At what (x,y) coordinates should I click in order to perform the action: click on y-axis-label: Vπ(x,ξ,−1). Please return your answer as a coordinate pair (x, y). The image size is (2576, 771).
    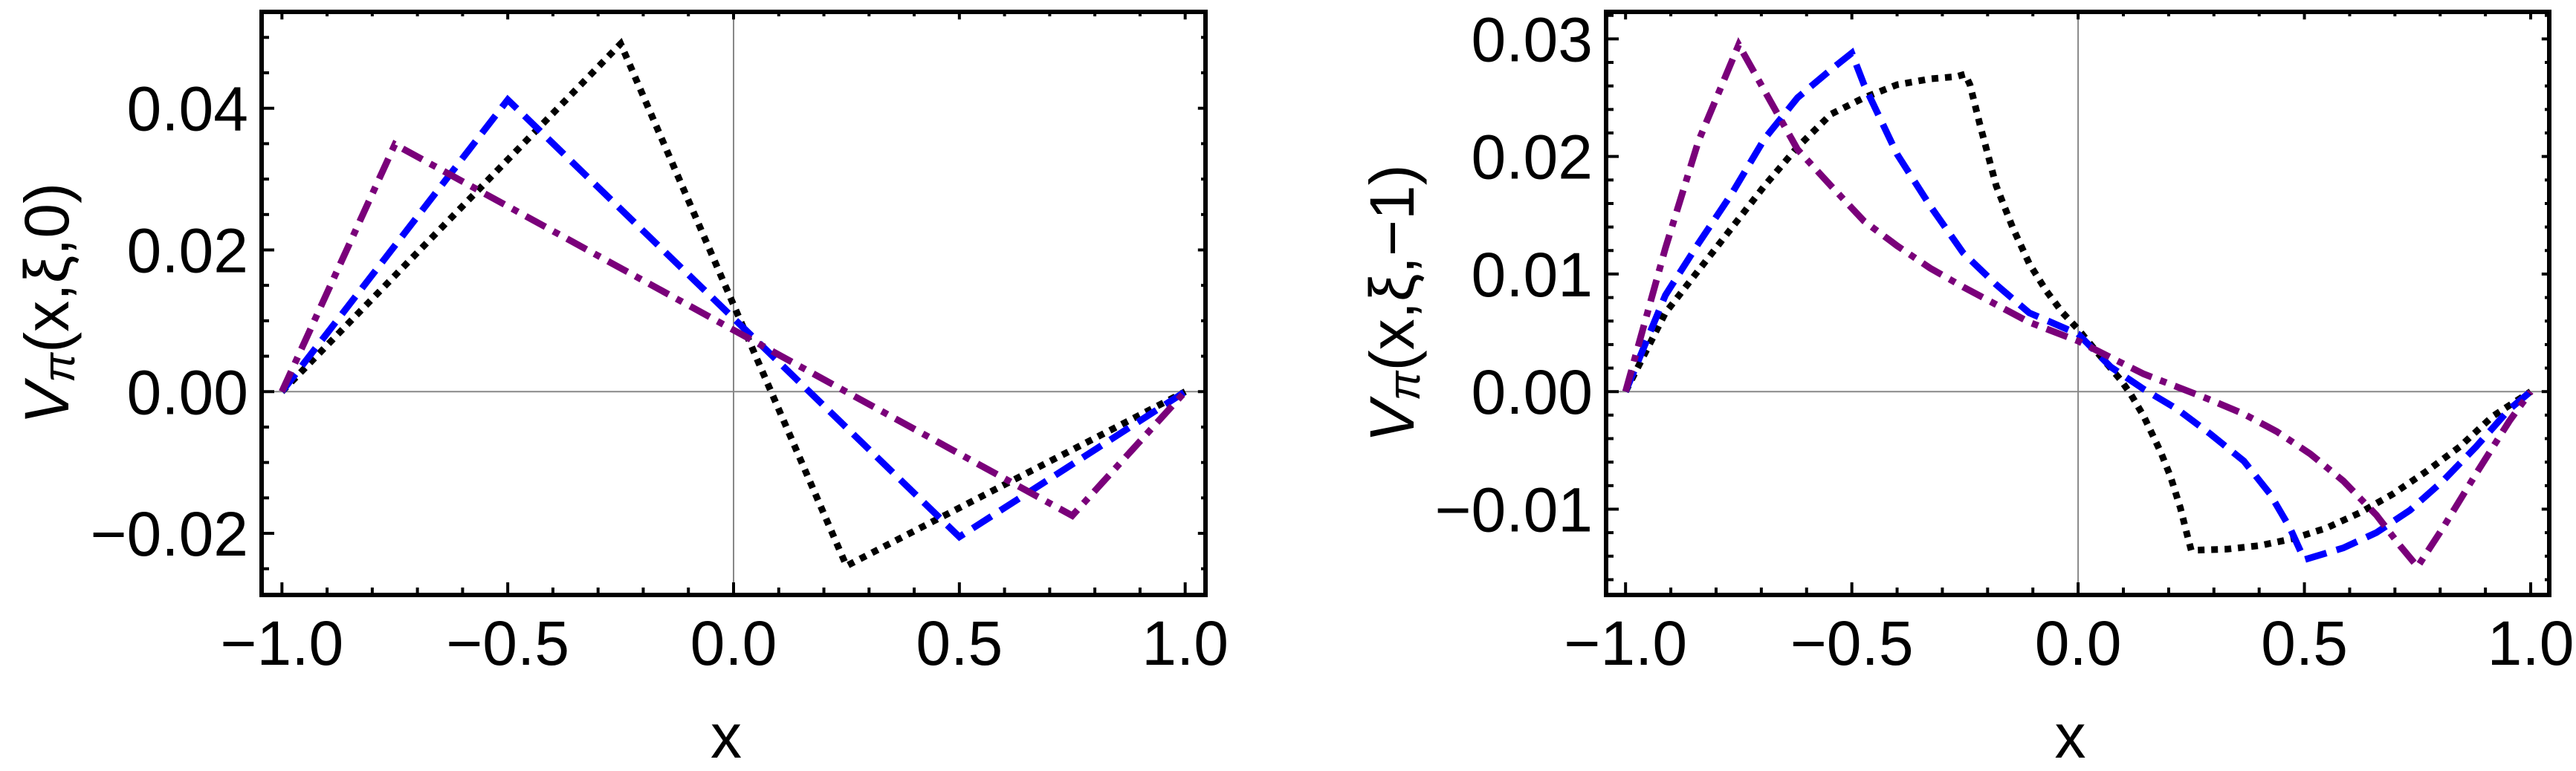
    Looking at the image, I should click on (1393, 303).